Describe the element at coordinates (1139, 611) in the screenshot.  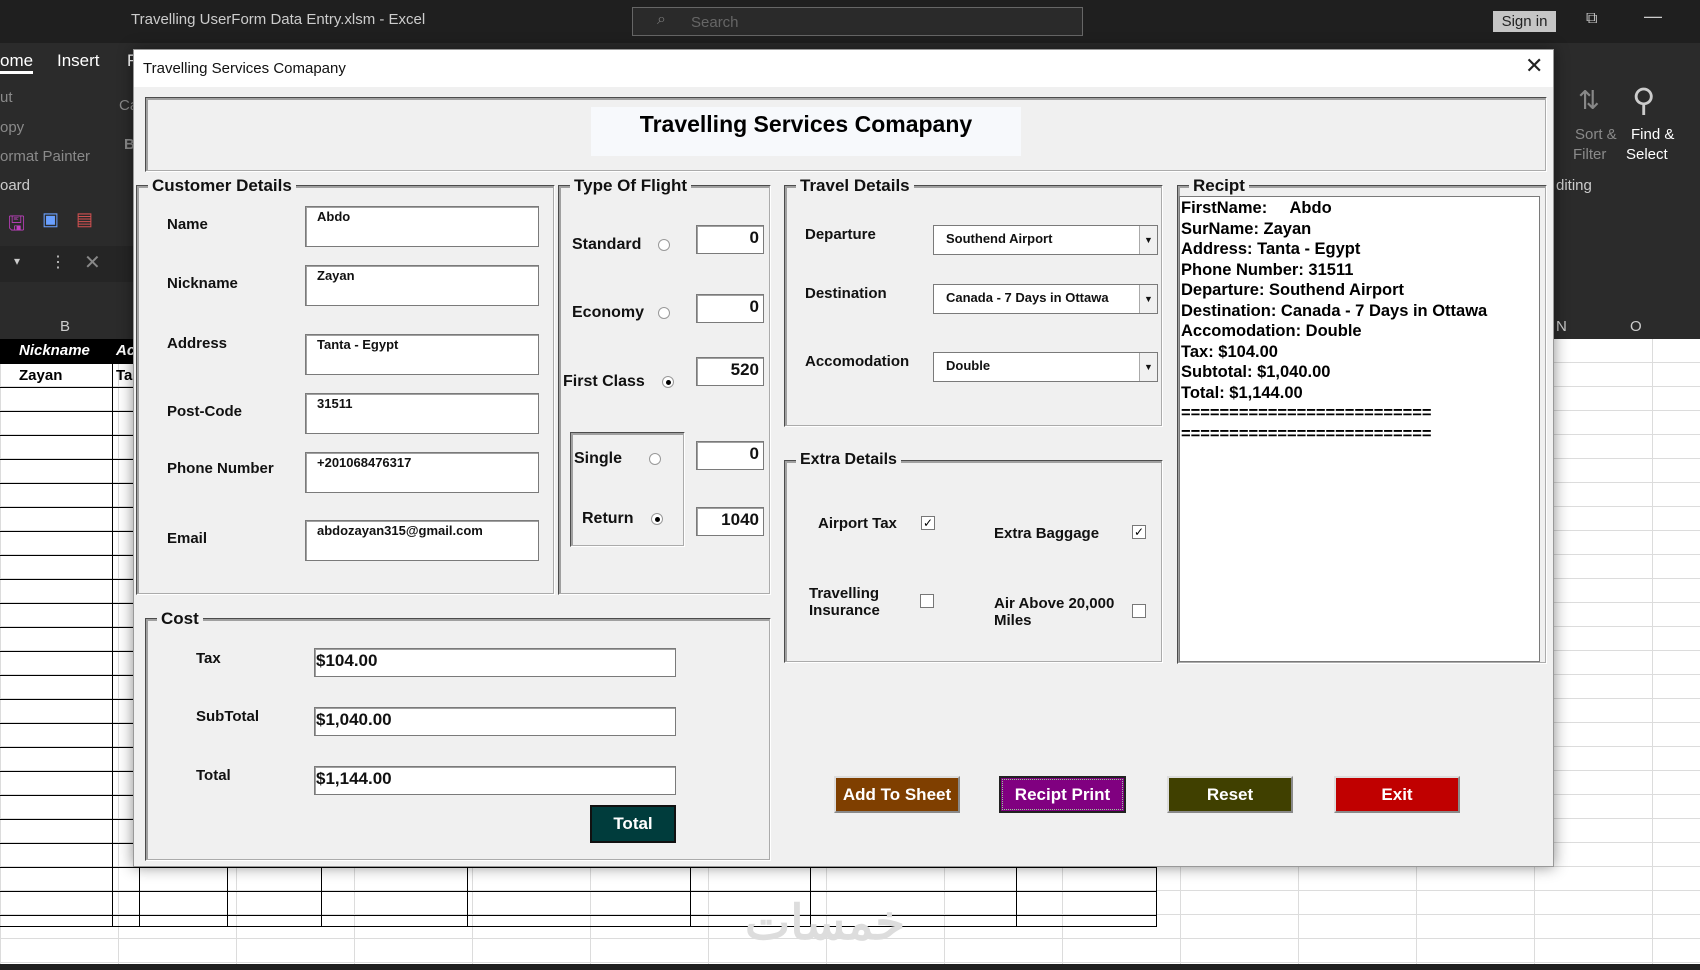
I see `miles-checkbox` at that location.